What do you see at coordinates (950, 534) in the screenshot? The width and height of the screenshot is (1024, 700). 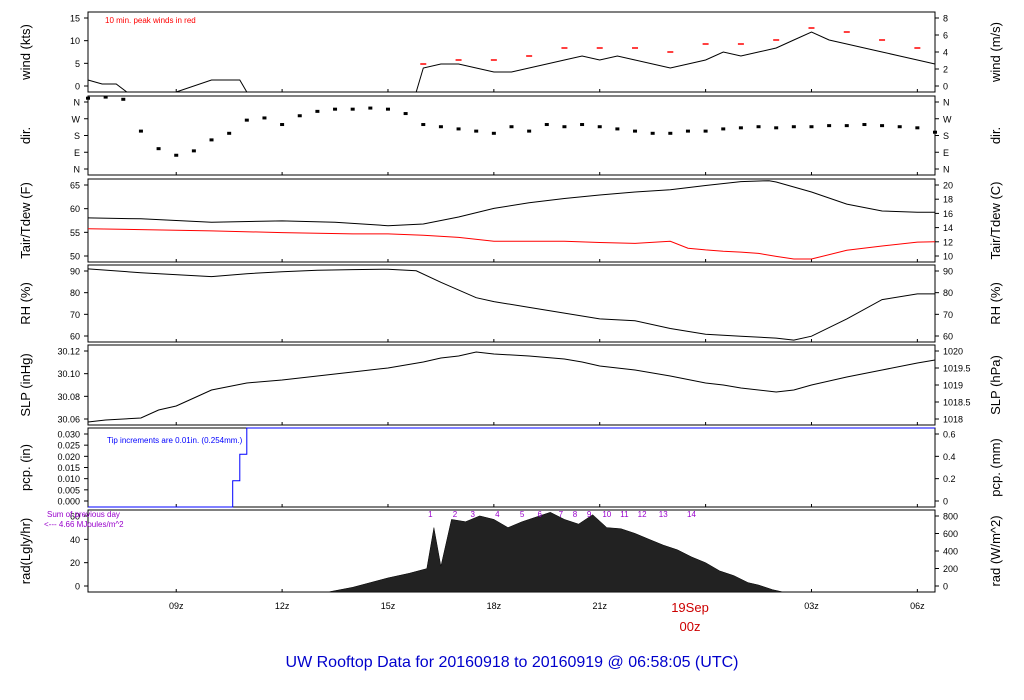 I see `right-tick-label: 600` at bounding box center [950, 534].